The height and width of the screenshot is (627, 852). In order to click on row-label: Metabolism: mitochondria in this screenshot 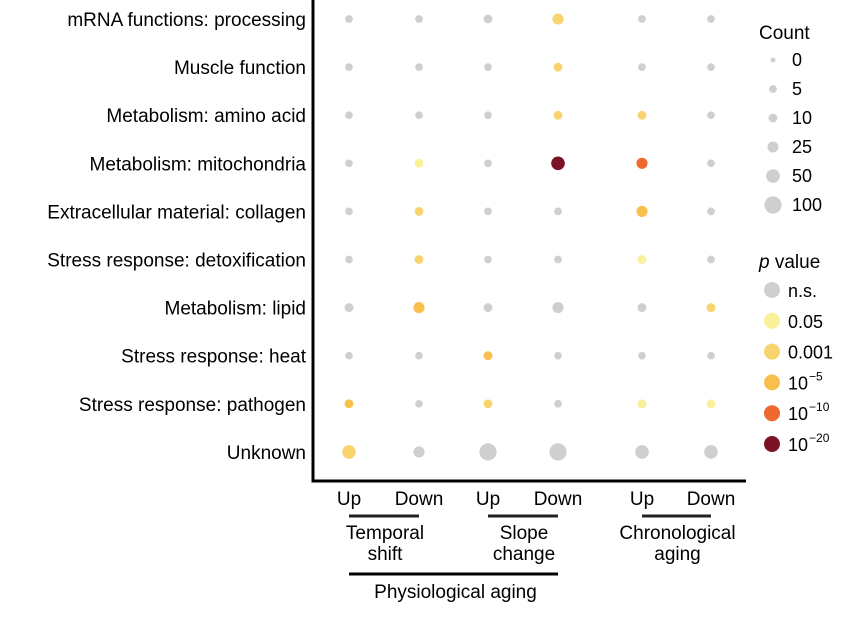, I will do `click(198, 164)`.